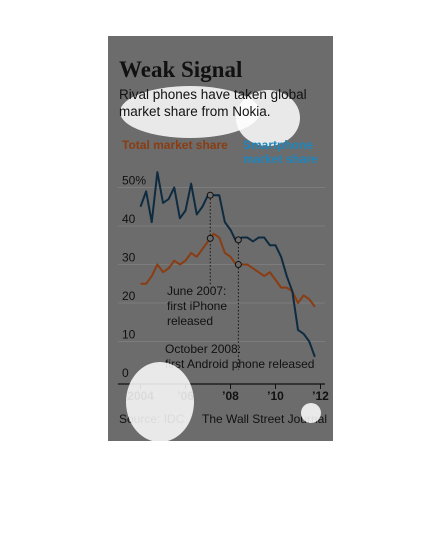  What do you see at coordinates (134, 181) in the screenshot?
I see `y-tick-label: 50%` at bounding box center [134, 181].